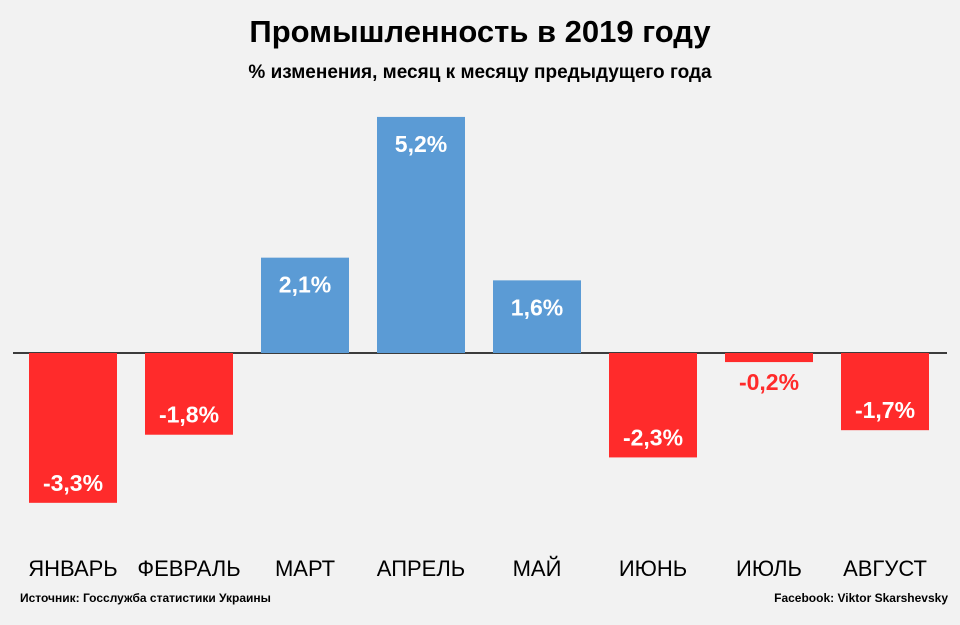 The image size is (960, 625). I want to click on bar-value-label-8: -1,7%, so click(885, 410).